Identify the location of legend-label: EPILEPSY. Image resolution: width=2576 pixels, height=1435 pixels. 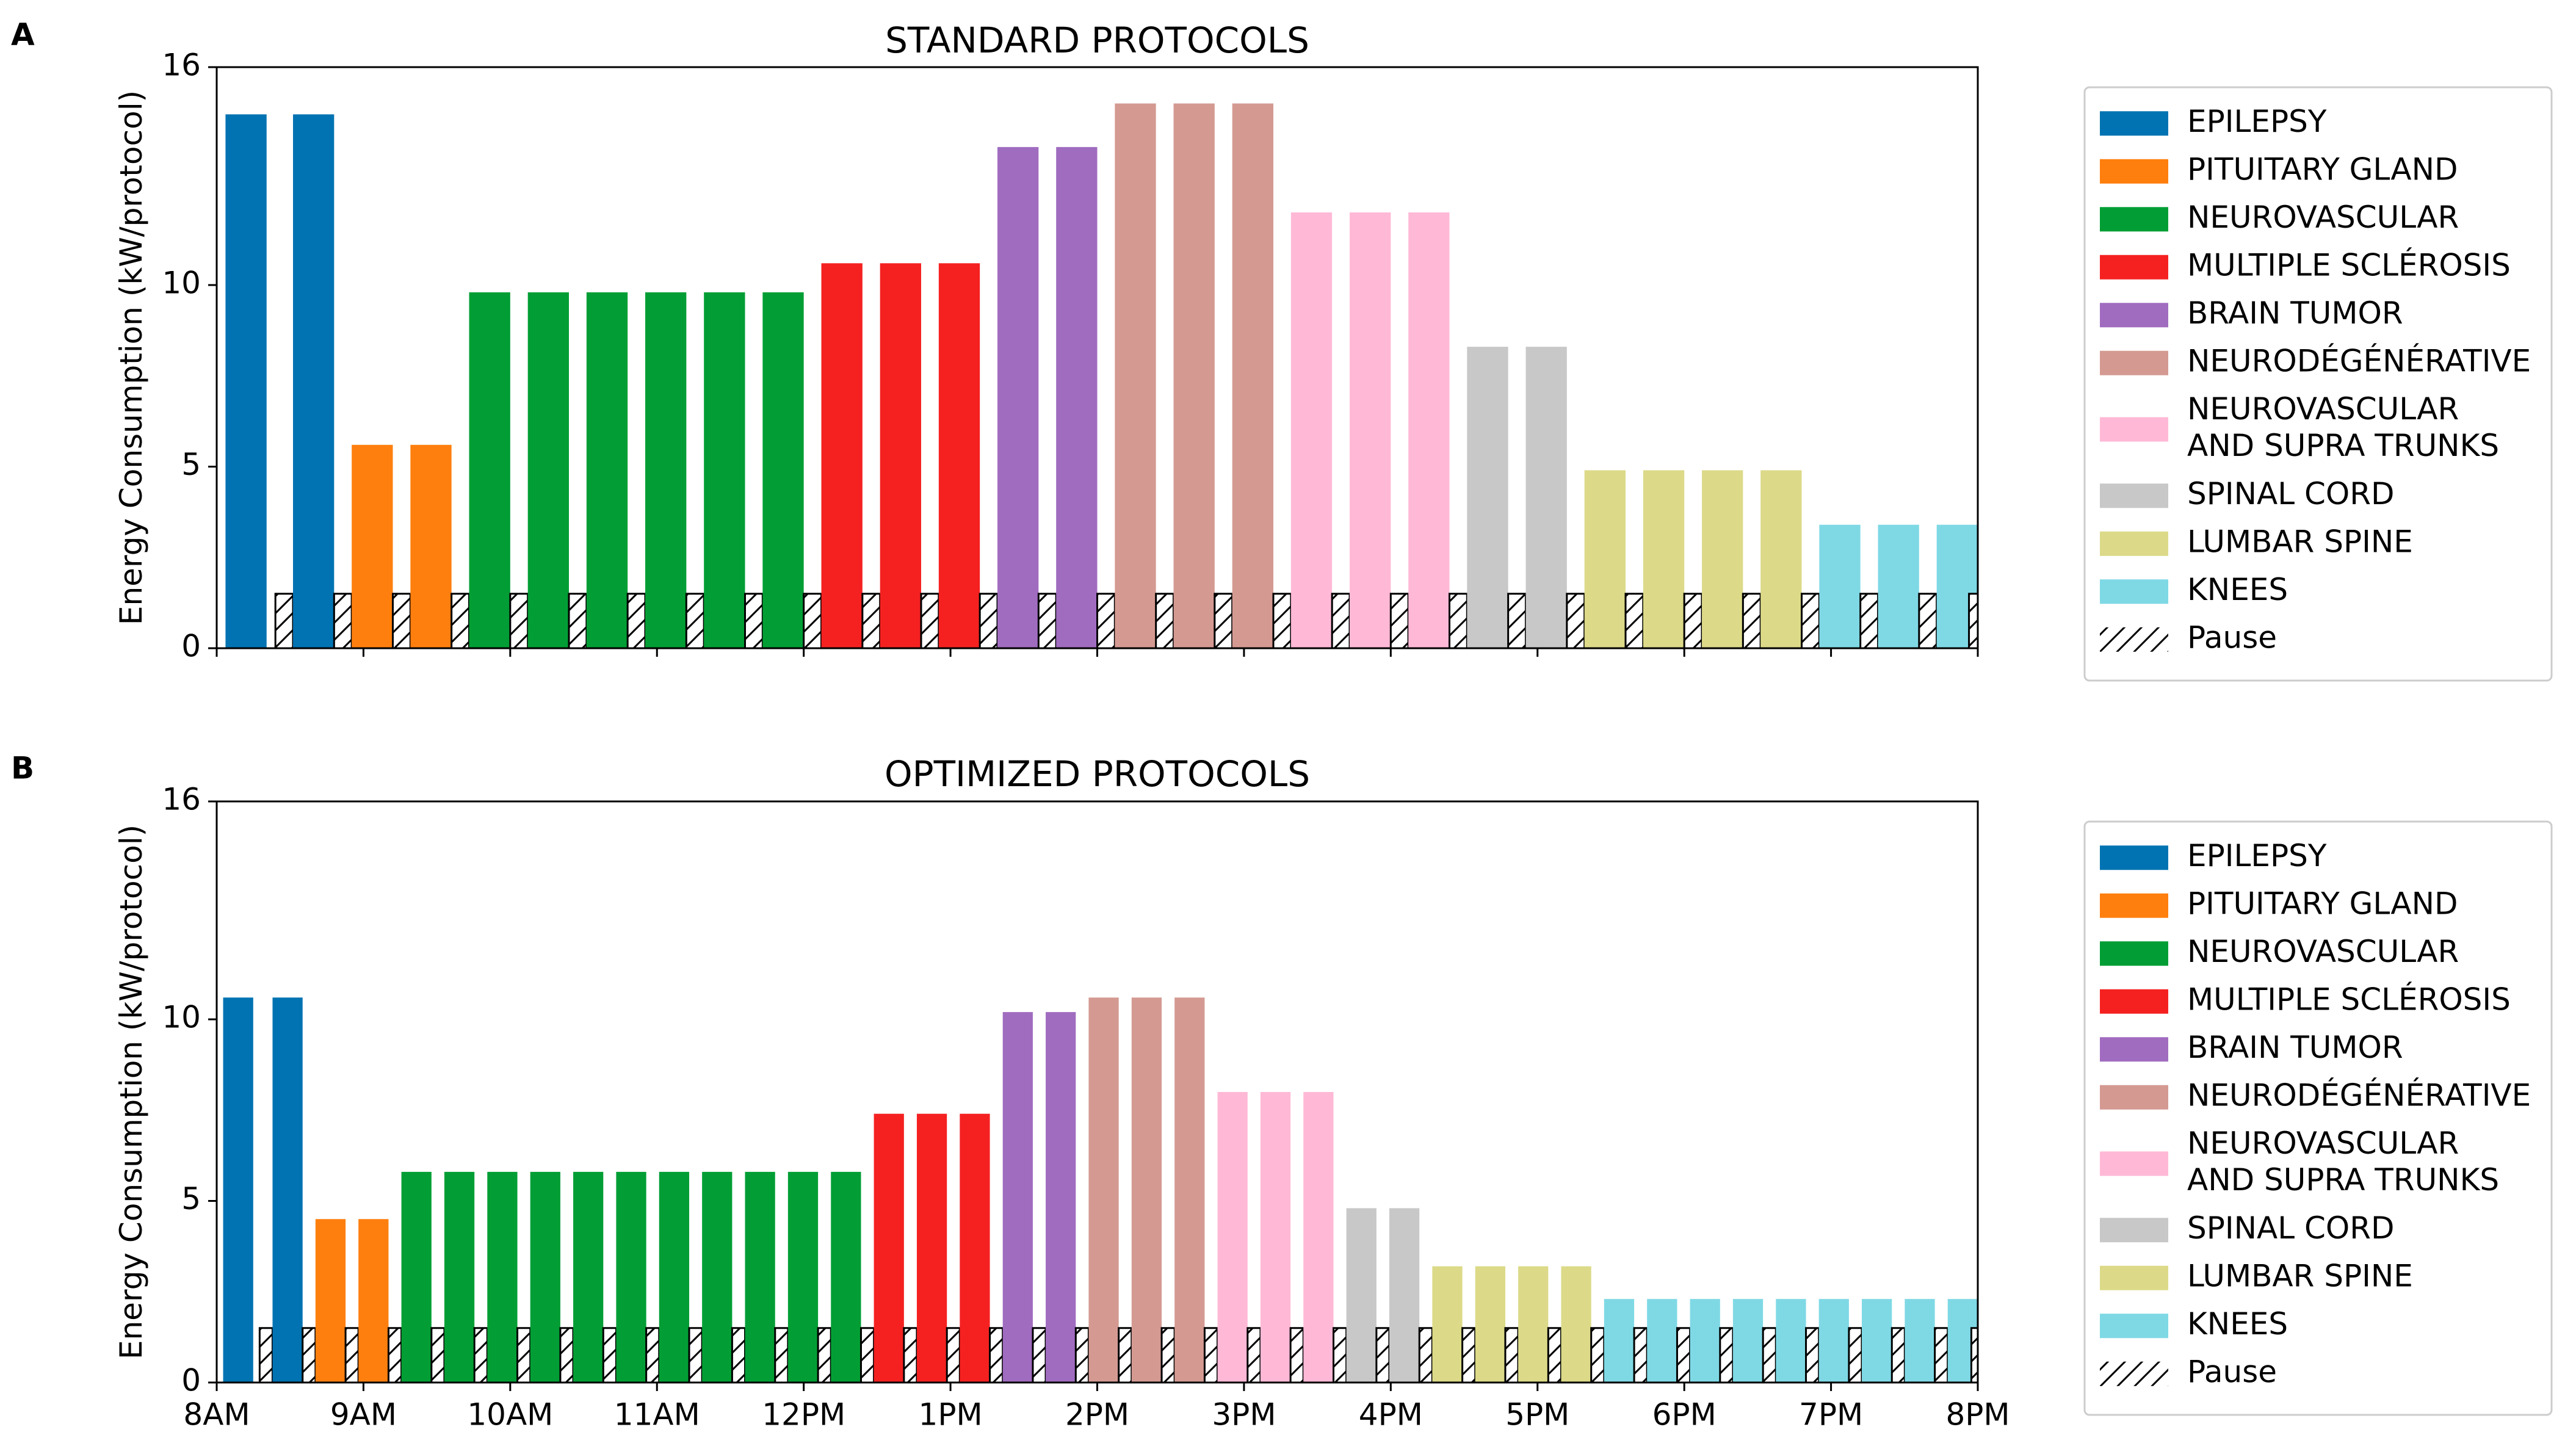
(2257, 121).